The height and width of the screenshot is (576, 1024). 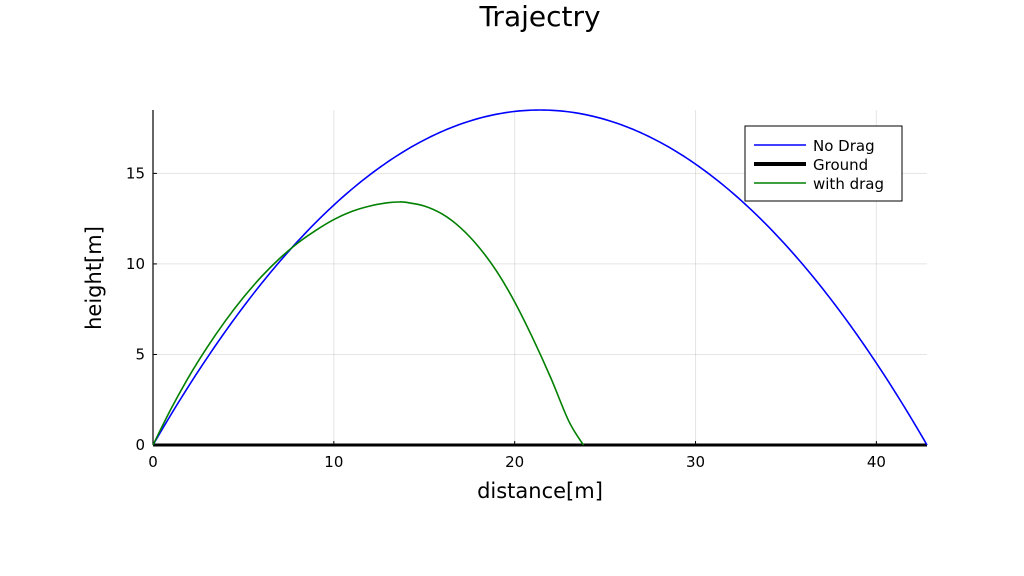 What do you see at coordinates (695, 462) in the screenshot?
I see `x-tick-label: 30` at bounding box center [695, 462].